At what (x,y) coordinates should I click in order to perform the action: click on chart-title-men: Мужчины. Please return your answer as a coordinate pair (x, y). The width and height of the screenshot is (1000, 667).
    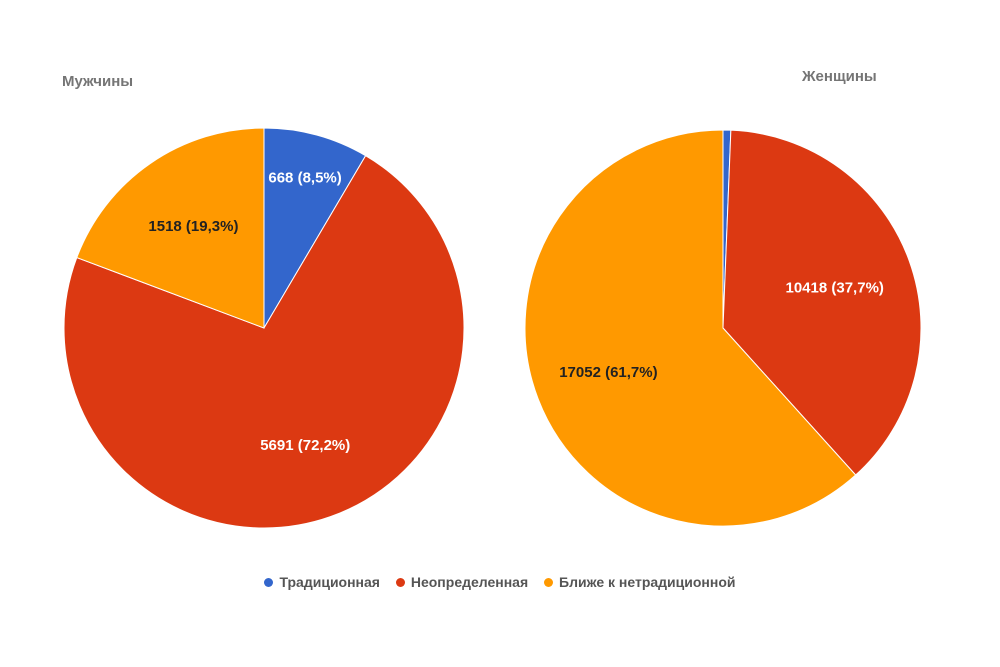
    Looking at the image, I should click on (98, 81).